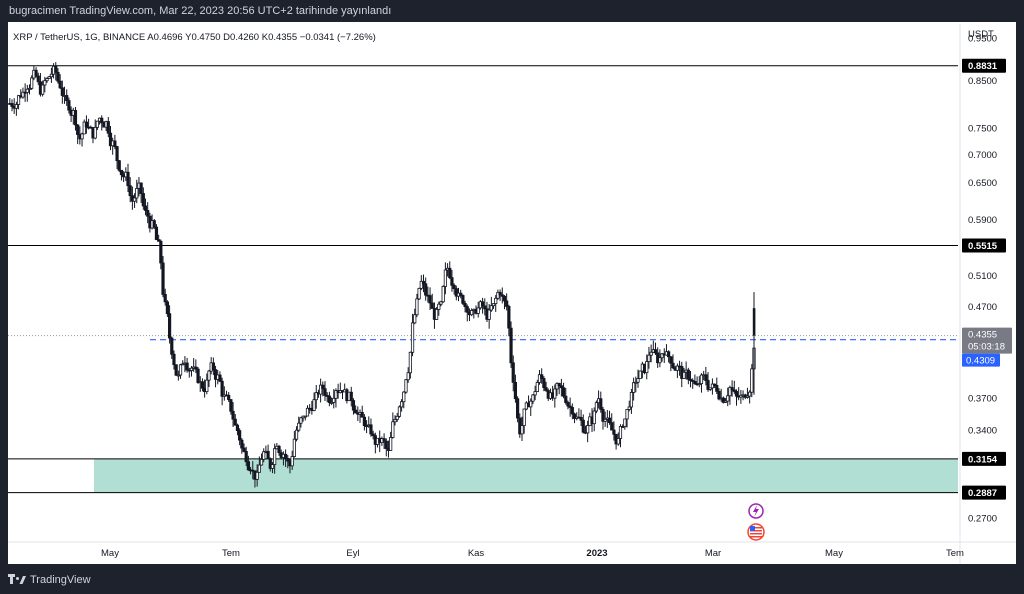 This screenshot has width=1024, height=594. I want to click on level-price-badge, so click(984, 492).